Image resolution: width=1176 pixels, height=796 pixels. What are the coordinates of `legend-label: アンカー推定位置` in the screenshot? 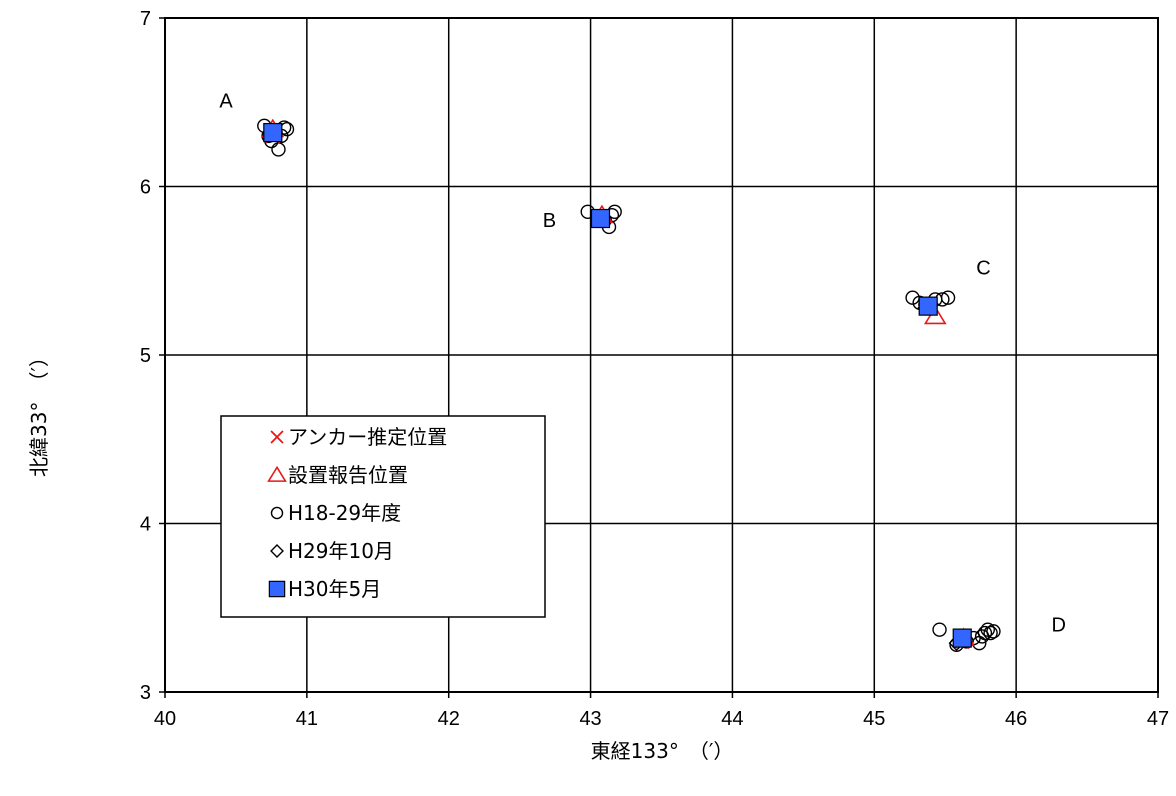 It's located at (367, 437).